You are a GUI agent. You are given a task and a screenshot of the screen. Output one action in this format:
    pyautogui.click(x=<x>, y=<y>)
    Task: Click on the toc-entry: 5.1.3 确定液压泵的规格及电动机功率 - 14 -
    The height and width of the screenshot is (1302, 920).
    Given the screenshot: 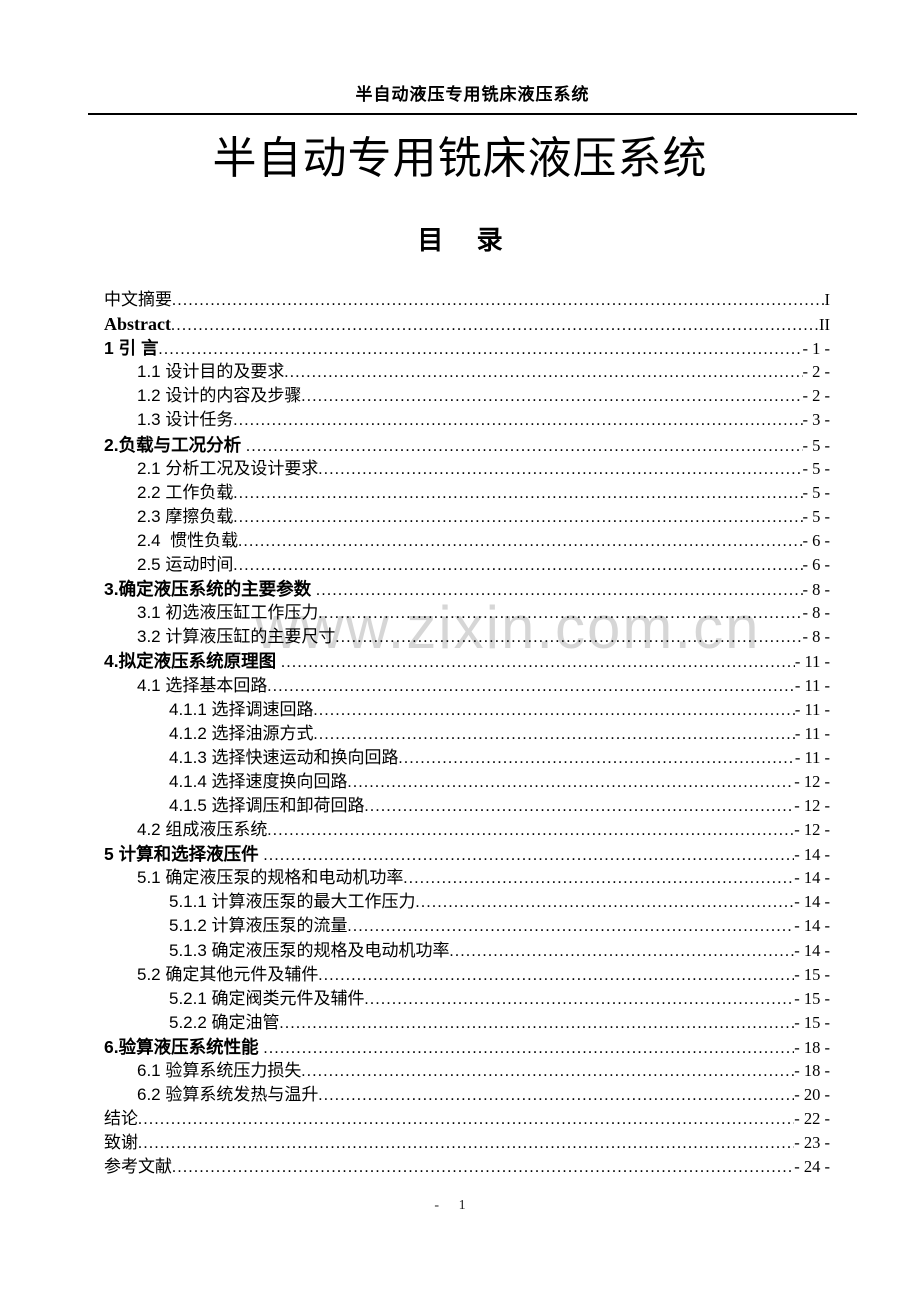 What is the action you would take?
    pyautogui.click(x=467, y=951)
    